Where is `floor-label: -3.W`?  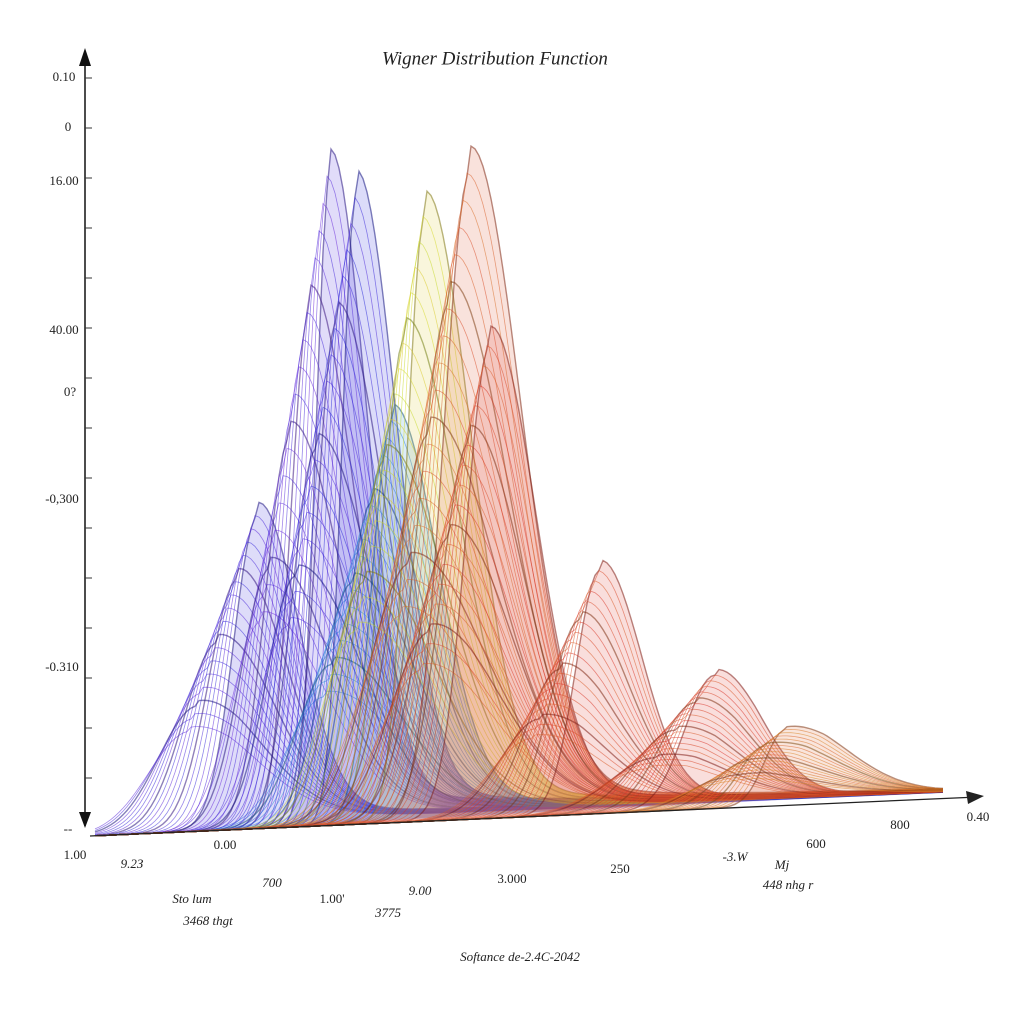 floor-label: -3.W is located at coordinates (736, 856).